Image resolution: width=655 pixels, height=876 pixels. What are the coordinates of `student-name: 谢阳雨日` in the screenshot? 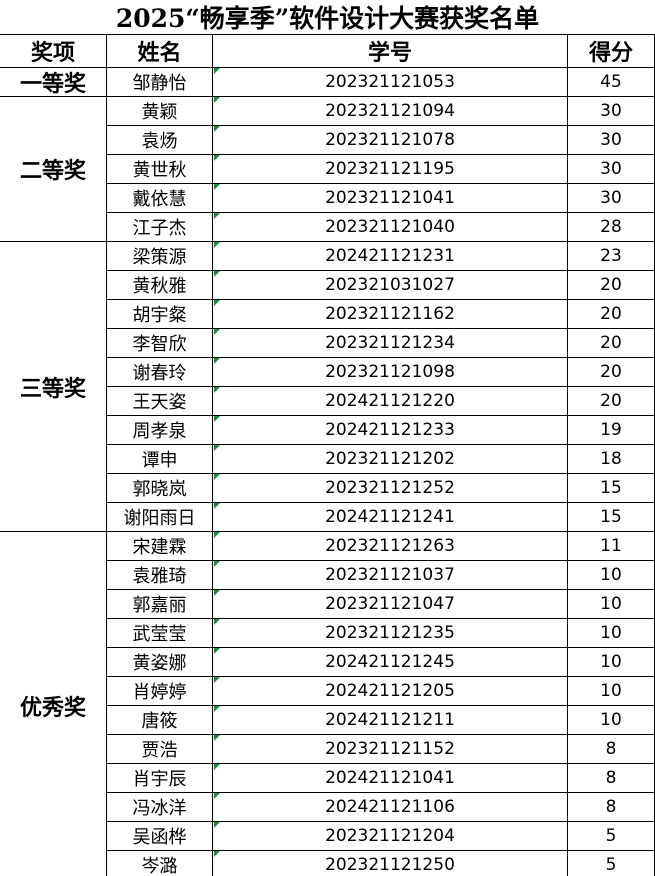 It's located at (160, 517).